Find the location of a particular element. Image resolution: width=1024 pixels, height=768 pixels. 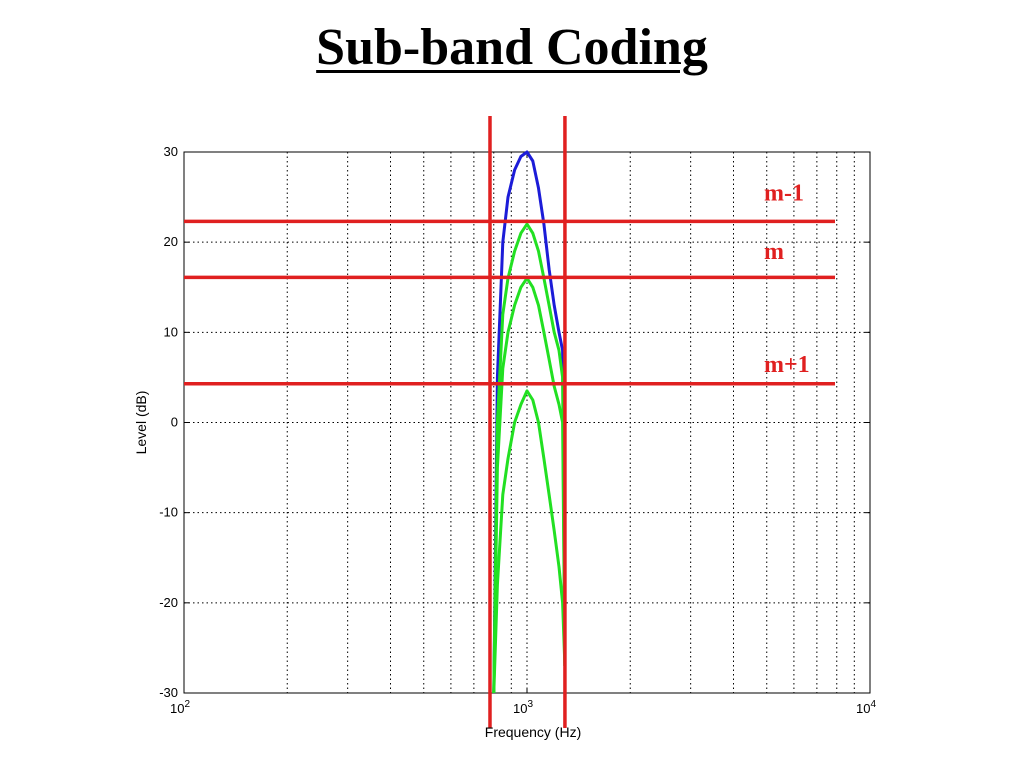

x-tick-label: 10² is located at coordinates (180, 707).